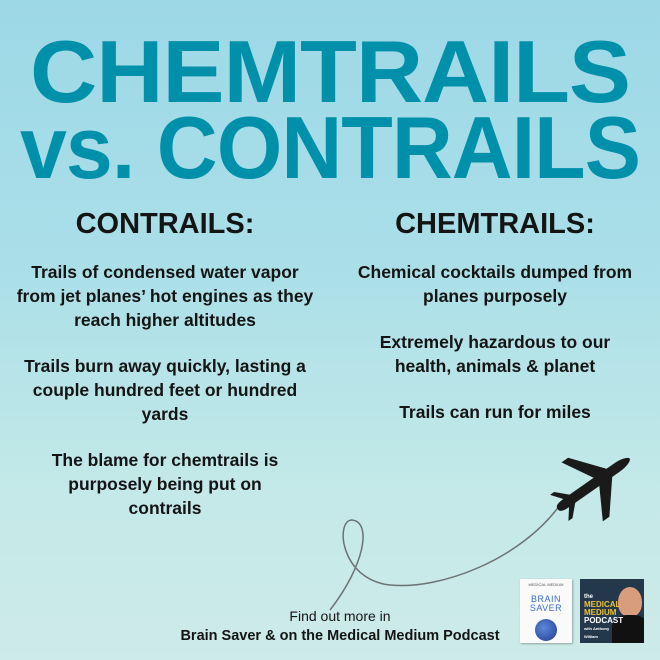 Image resolution: width=660 pixels, height=660 pixels. What do you see at coordinates (630, 602) in the screenshot?
I see `host-face` at bounding box center [630, 602].